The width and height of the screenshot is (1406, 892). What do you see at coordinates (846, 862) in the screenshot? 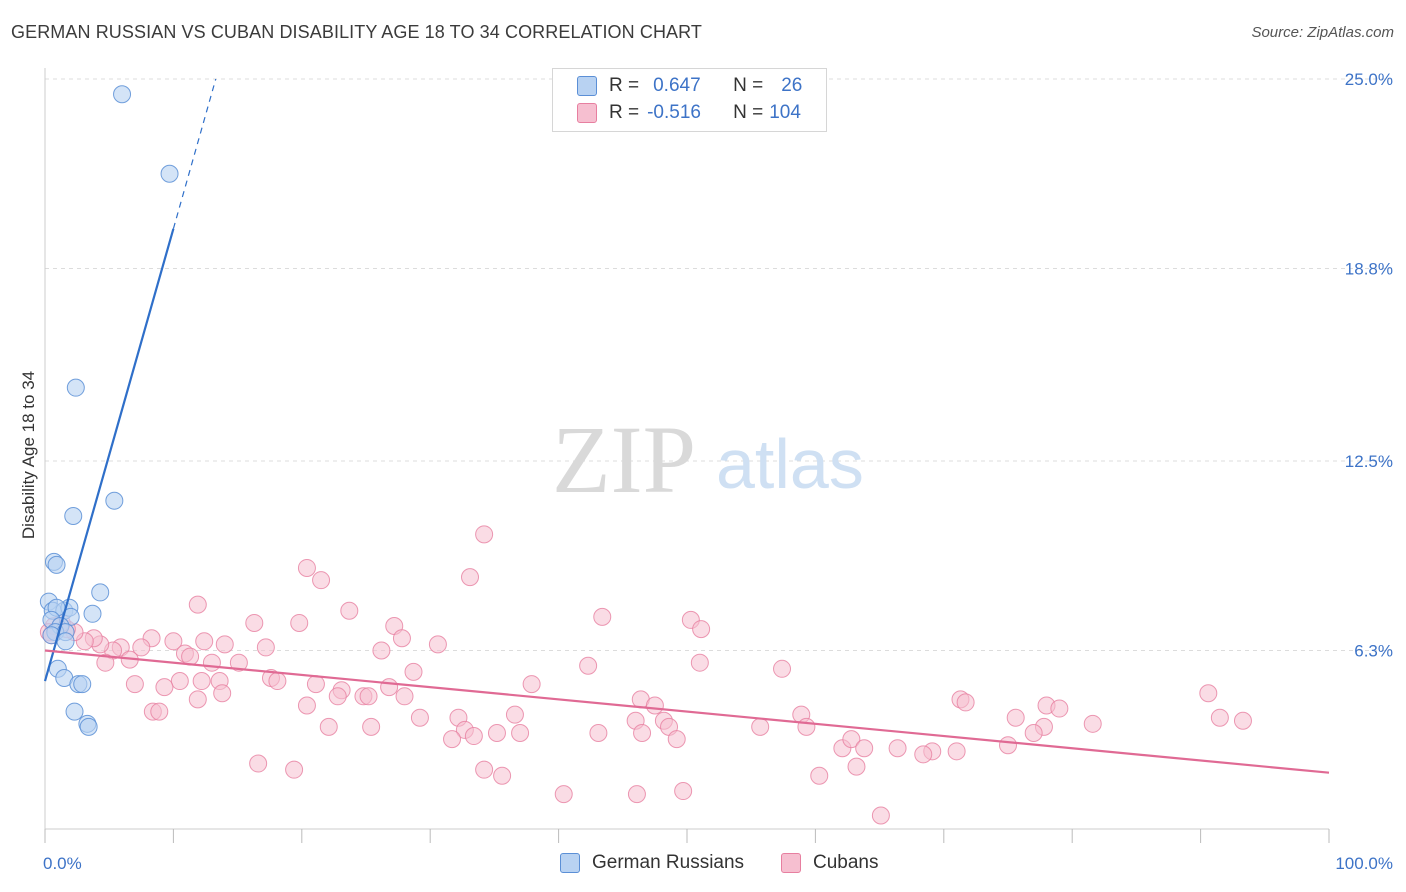
I see `cuban-legend-label: Cubans` at bounding box center [846, 862].